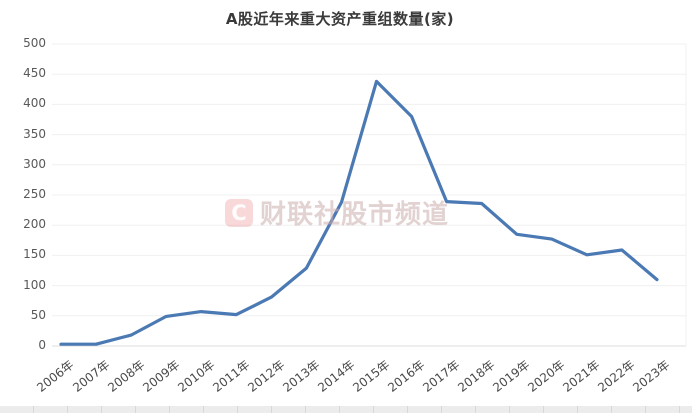 This screenshot has width=692, height=413. What do you see at coordinates (340, 19) in the screenshot?
I see `chart-title: A股近年来重大资产重组数量(家)` at bounding box center [340, 19].